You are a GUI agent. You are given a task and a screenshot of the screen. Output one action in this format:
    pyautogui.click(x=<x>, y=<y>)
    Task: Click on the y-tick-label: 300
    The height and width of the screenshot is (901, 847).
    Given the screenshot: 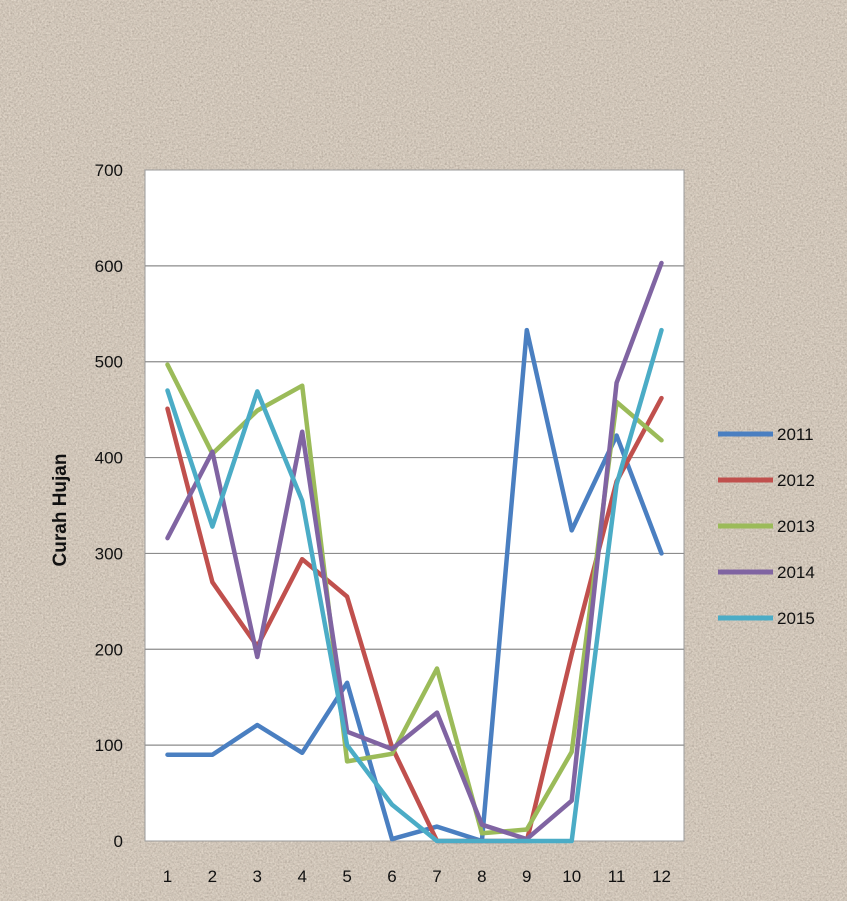 What is the action you would take?
    pyautogui.click(x=109, y=553)
    